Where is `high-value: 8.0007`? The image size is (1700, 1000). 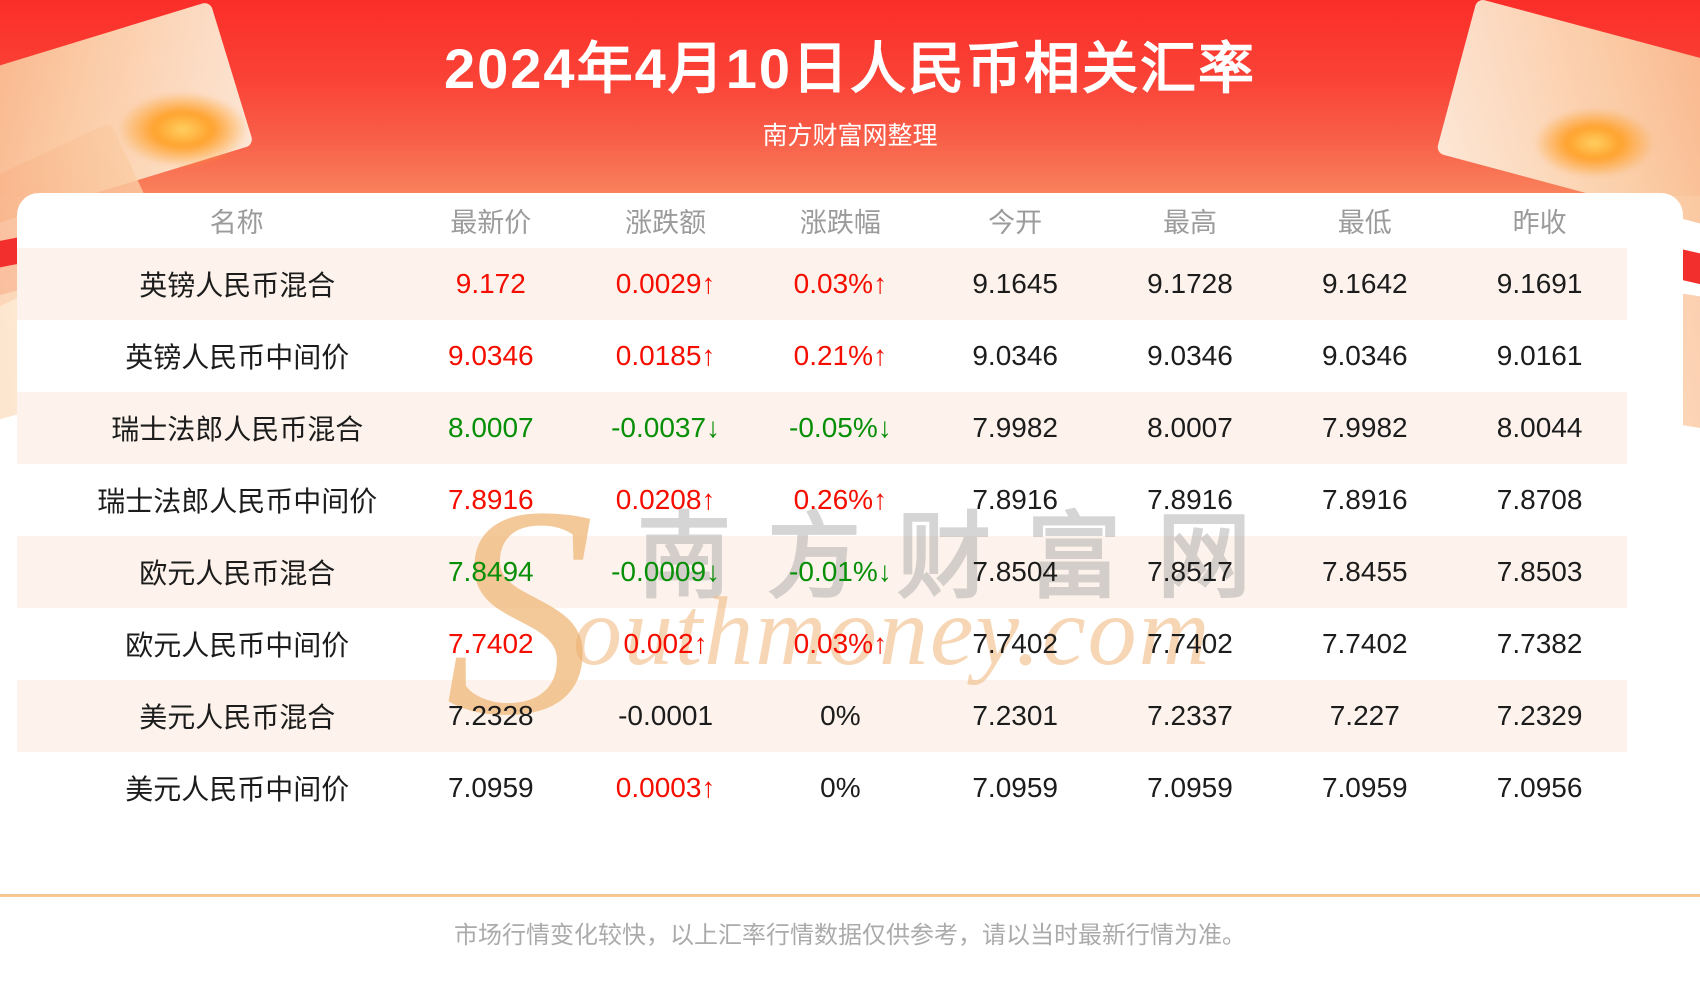 high-value: 8.0007 is located at coordinates (1190, 427).